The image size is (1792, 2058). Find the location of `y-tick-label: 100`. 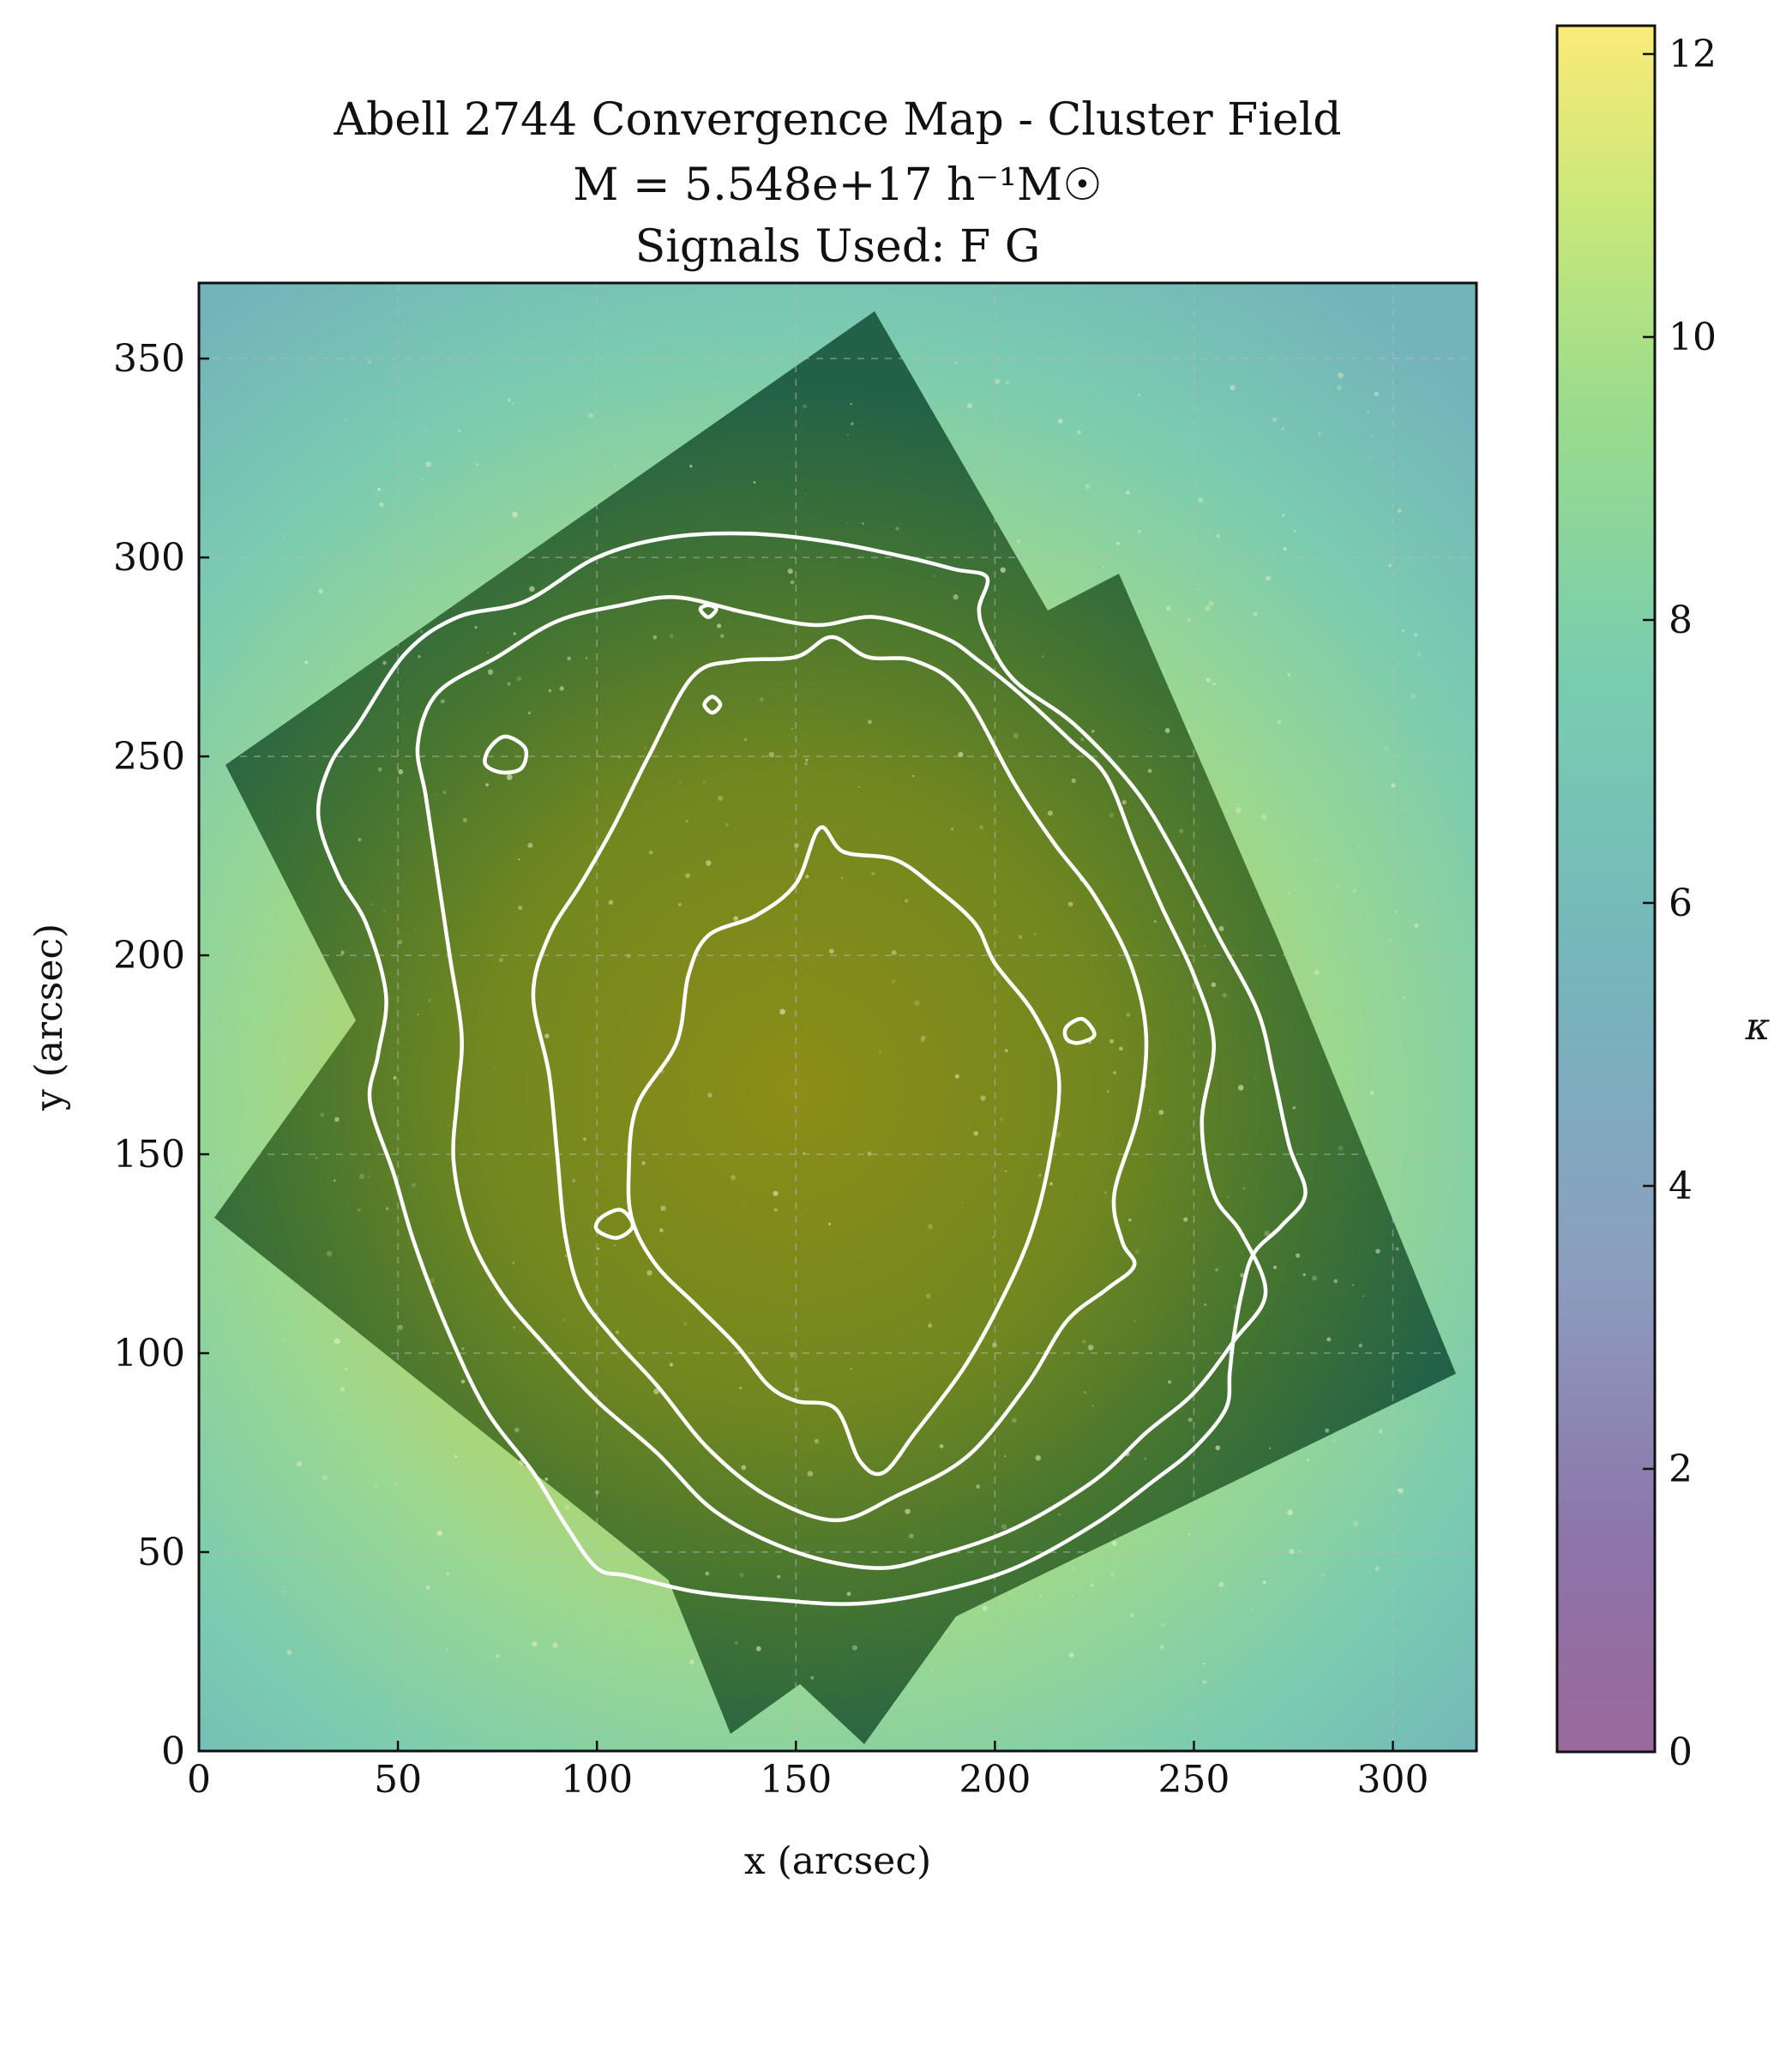

y-tick-label: 100 is located at coordinates (149, 1353).